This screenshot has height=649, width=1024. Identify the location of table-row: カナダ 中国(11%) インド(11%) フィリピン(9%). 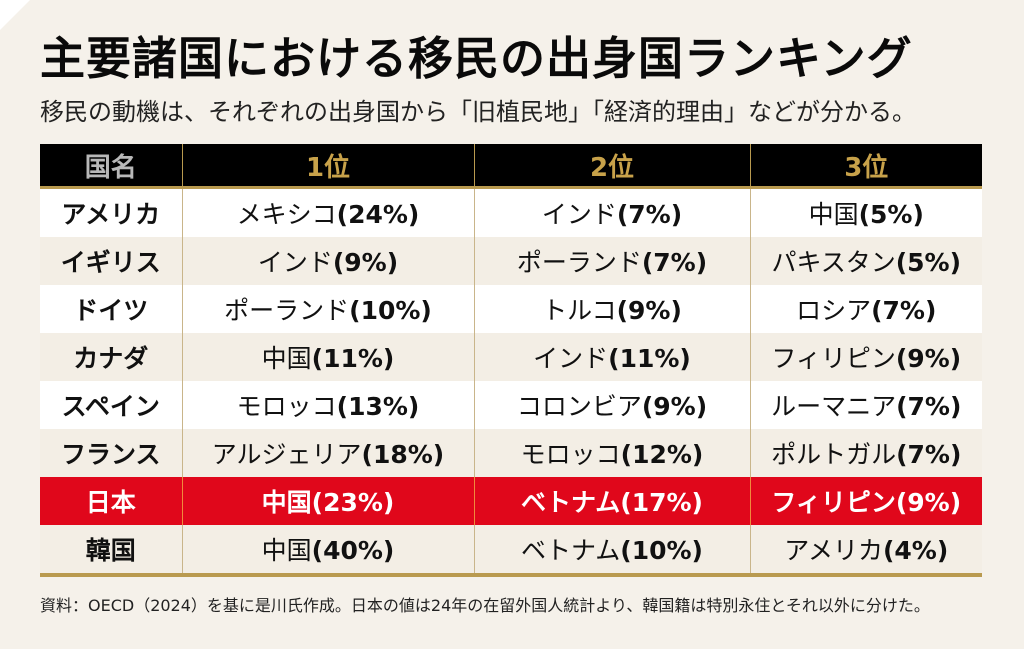
(511, 357).